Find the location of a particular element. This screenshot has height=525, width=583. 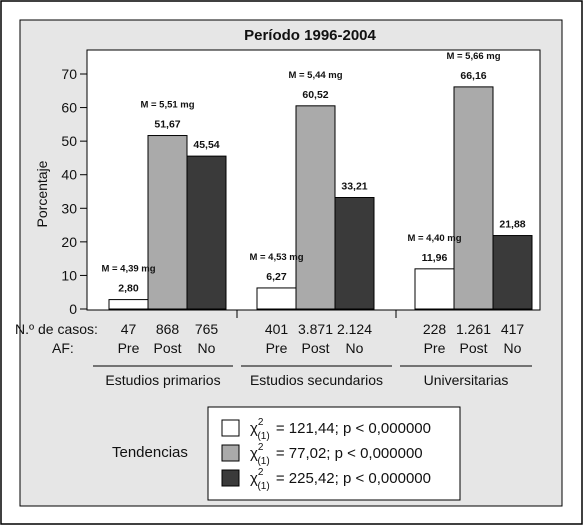

y-tick-label: 50 is located at coordinates (69, 141).